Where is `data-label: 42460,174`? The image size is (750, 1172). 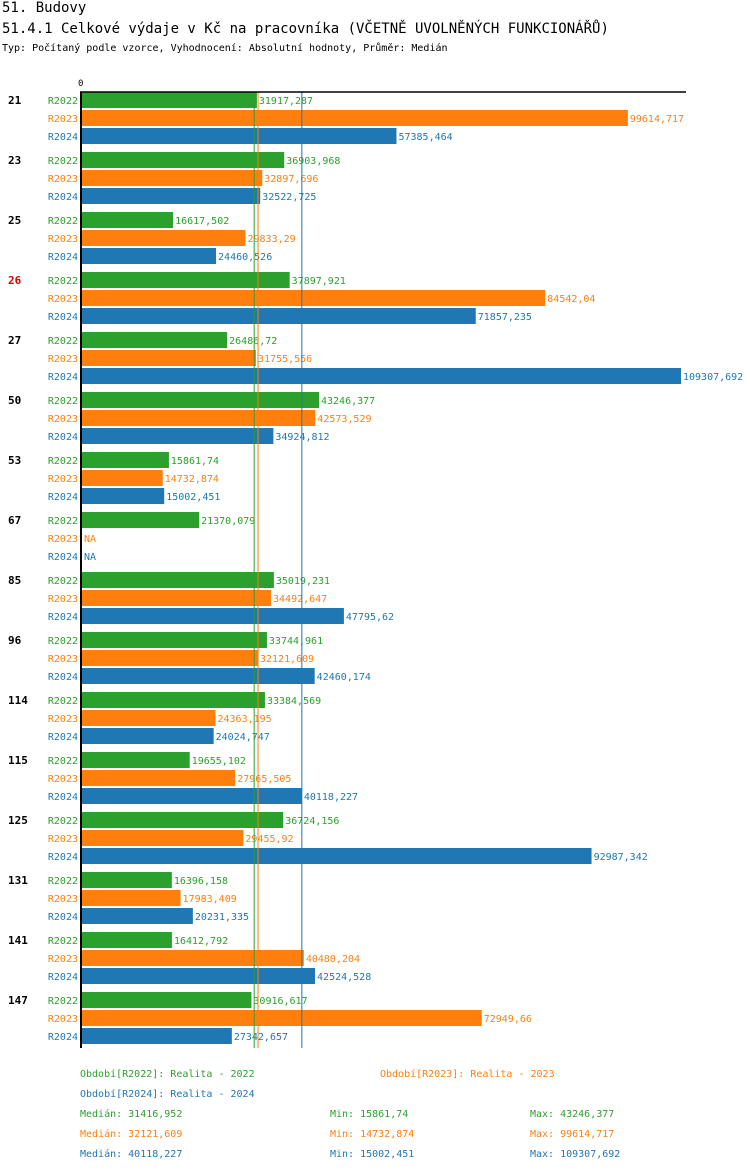 data-label: 42460,174 is located at coordinates (344, 677).